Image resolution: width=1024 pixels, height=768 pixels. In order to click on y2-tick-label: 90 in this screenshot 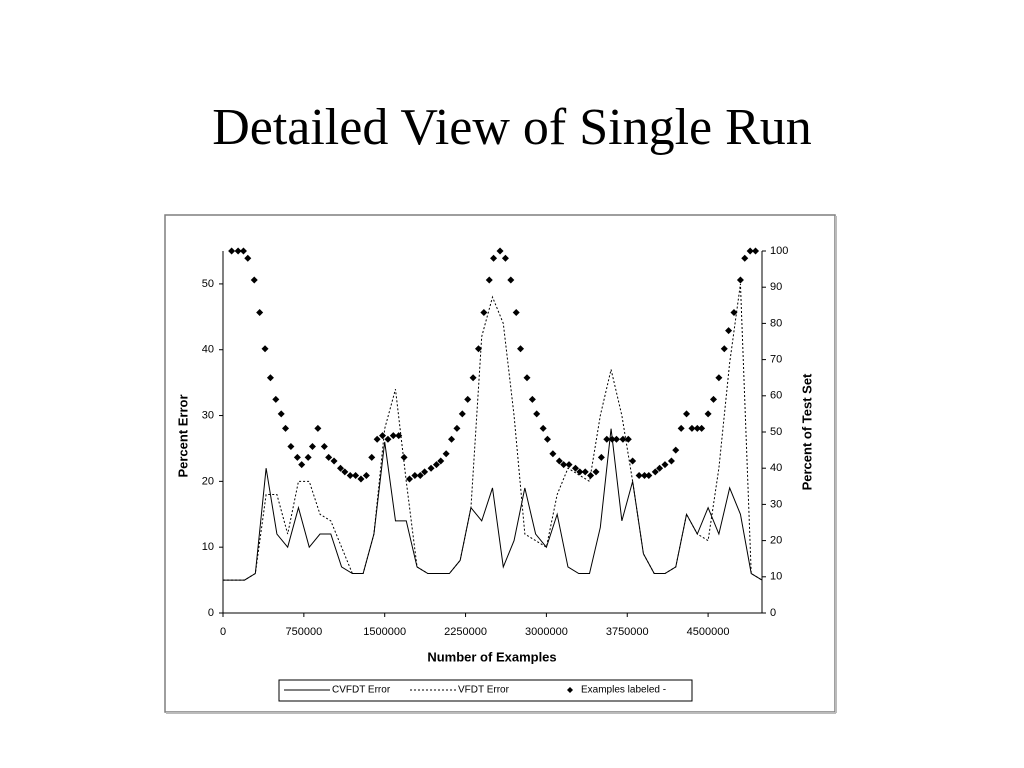, I will do `click(776, 287)`.